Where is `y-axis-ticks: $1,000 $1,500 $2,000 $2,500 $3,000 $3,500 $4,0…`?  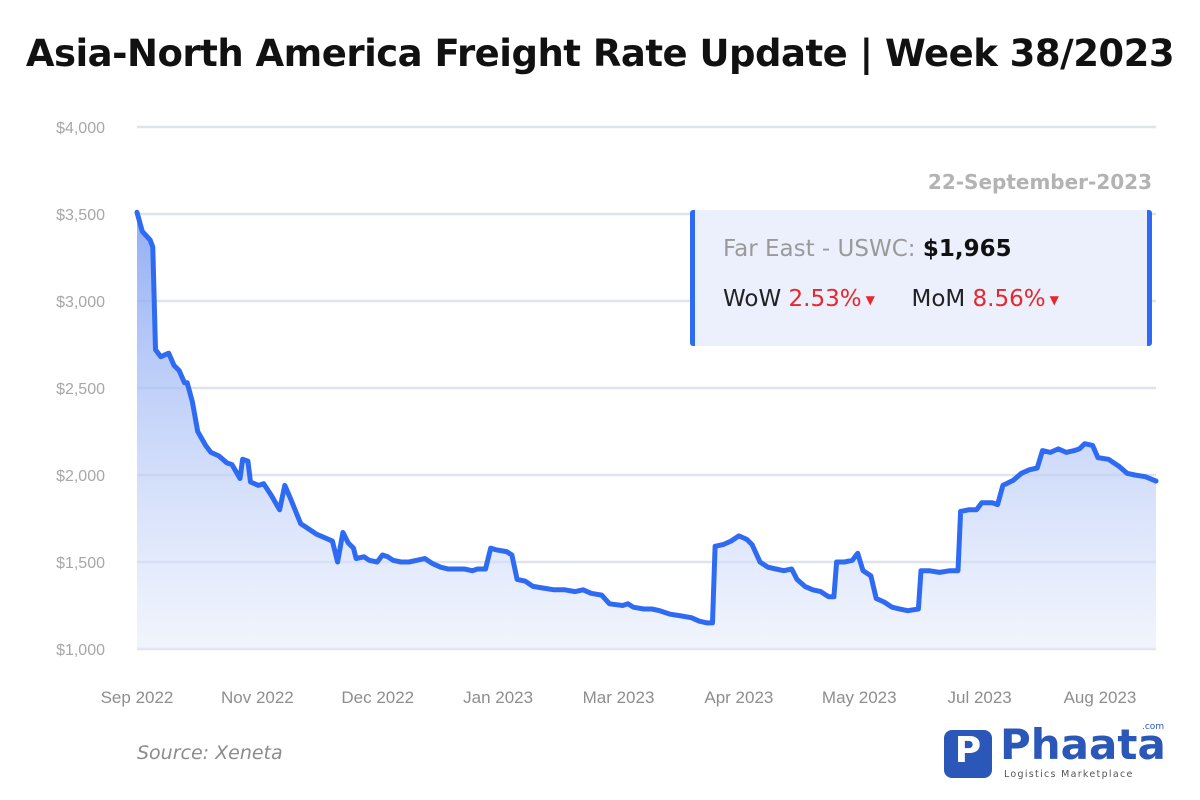 y-axis-ticks: $1,000 $1,500 $2,000 $2,500 $3,000 $3,500 $4,0… is located at coordinates (80, 389).